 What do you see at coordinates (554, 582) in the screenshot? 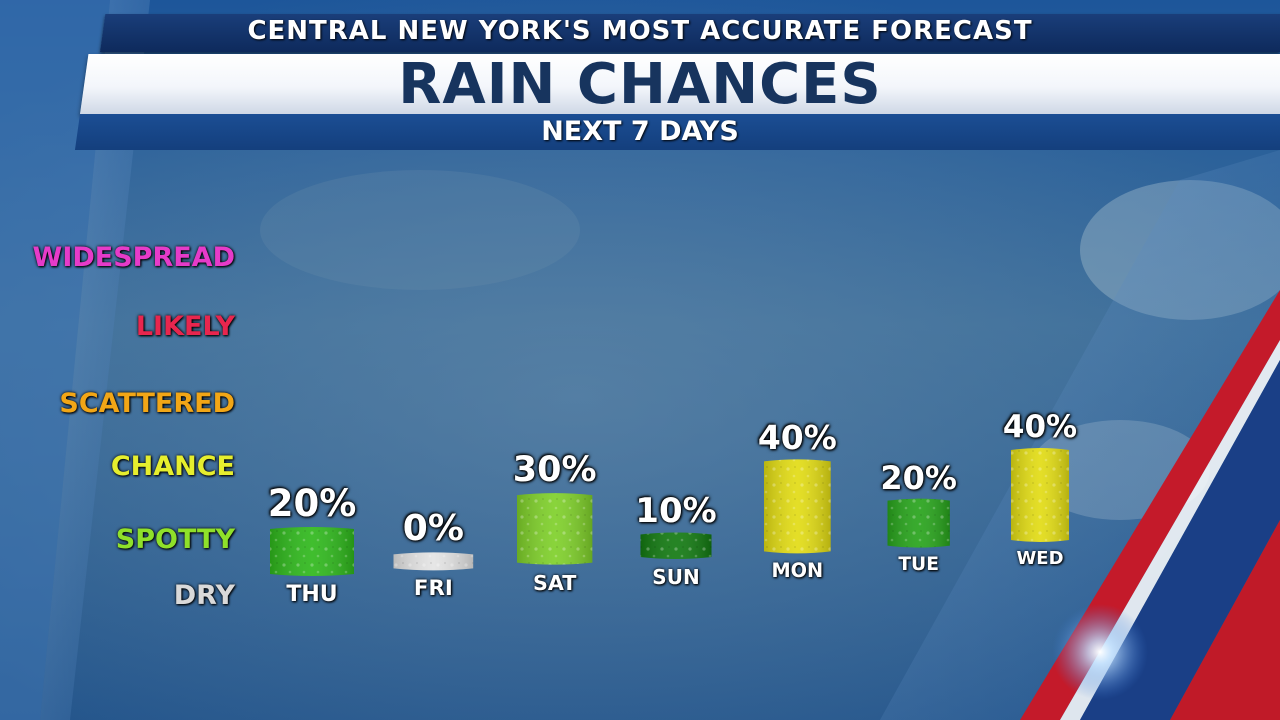
I see `day-label-sat: SAT` at bounding box center [554, 582].